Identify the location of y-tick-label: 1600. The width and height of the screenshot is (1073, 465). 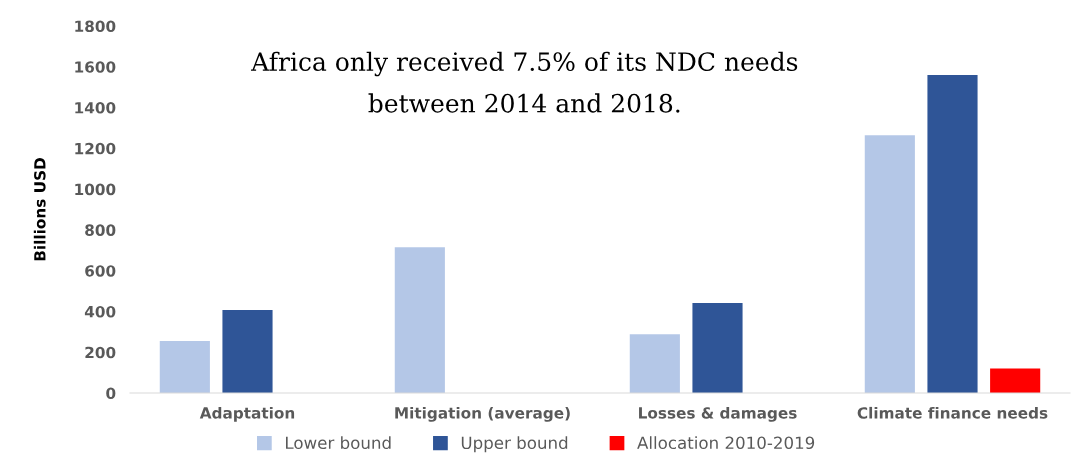
(95, 67).